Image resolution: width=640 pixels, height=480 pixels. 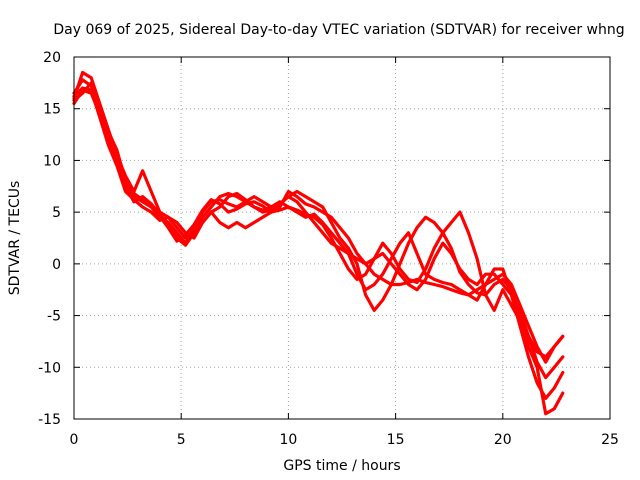 I want to click on y-tick-label: 0, so click(x=56, y=265).